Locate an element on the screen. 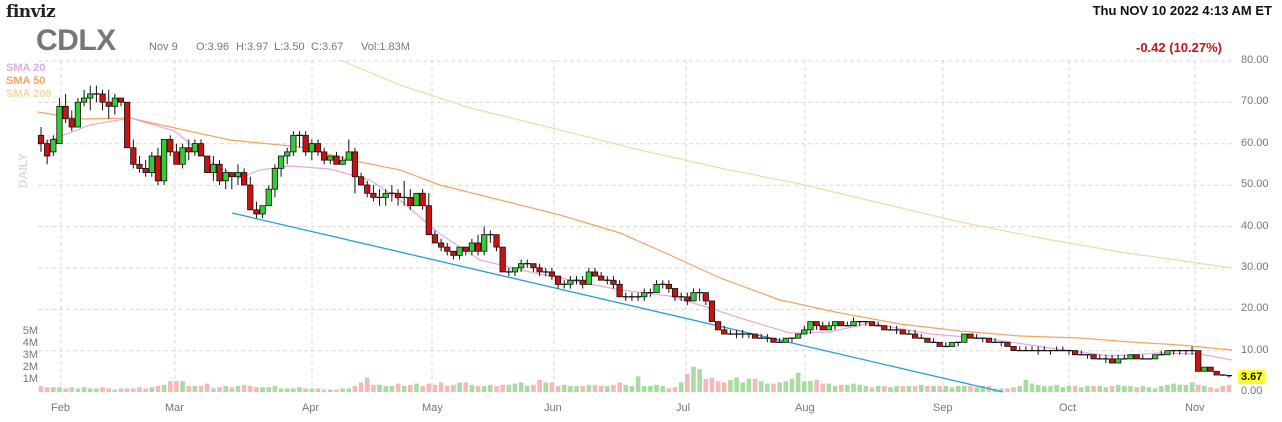 Image resolution: width=1282 pixels, height=422 pixels. month-tick: Jul is located at coordinates (683, 408).